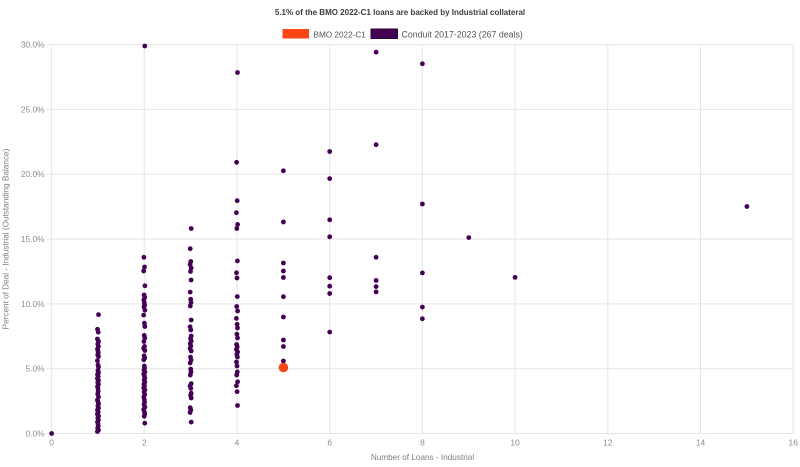  I want to click on svg-text: 2, so click(144, 443).